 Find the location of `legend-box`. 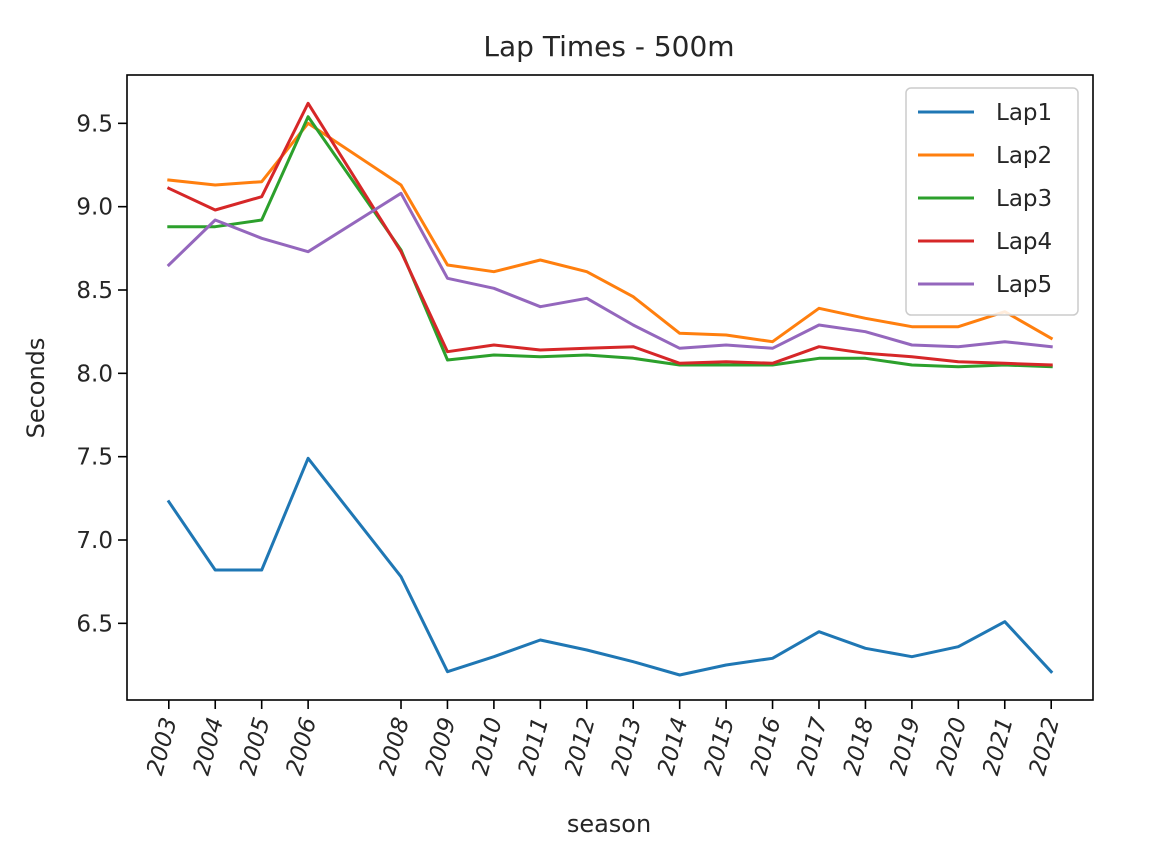

legend-box is located at coordinates (992, 201).